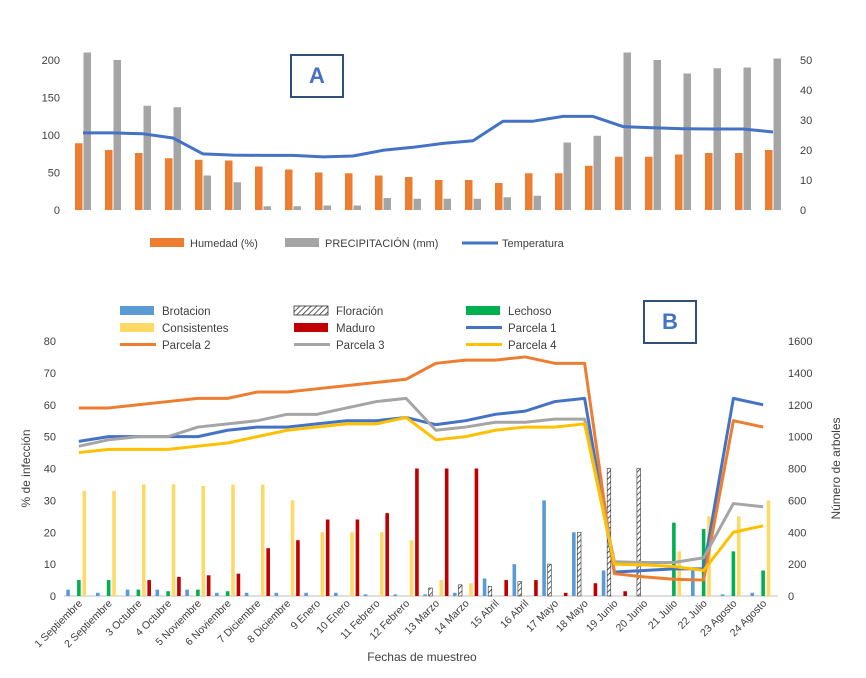 The height and width of the screenshot is (678, 866). I want to click on a-left-tick: 50, so click(54, 174).